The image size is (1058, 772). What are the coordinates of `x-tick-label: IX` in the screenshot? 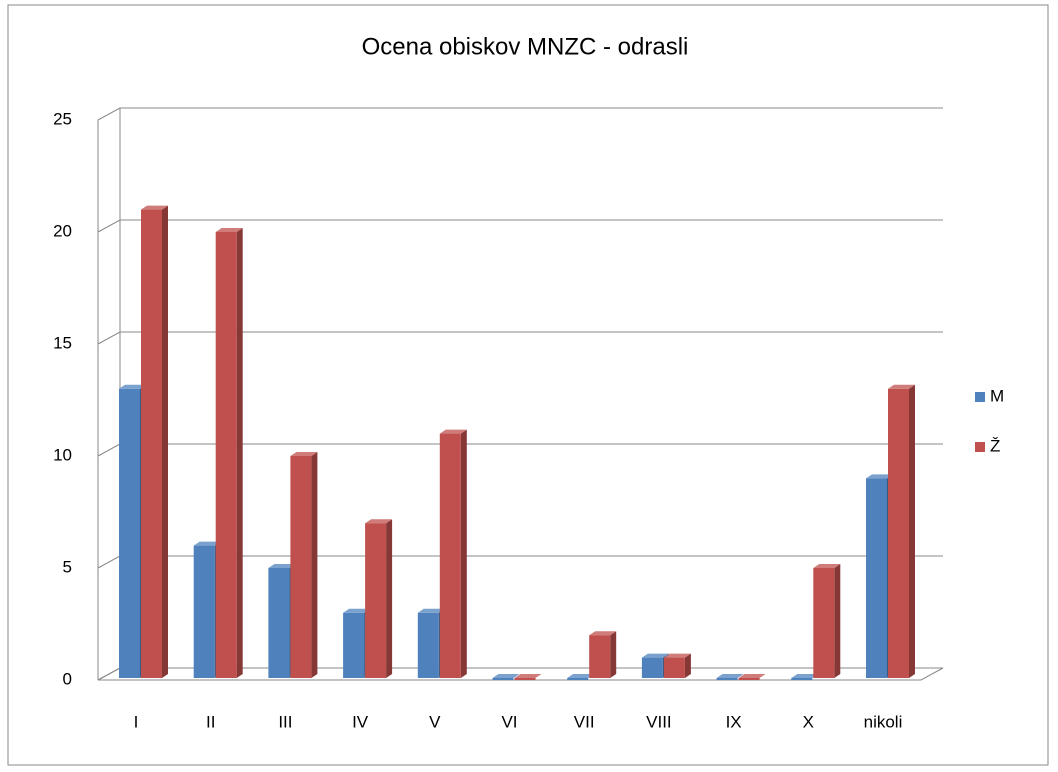 It's located at (734, 721).